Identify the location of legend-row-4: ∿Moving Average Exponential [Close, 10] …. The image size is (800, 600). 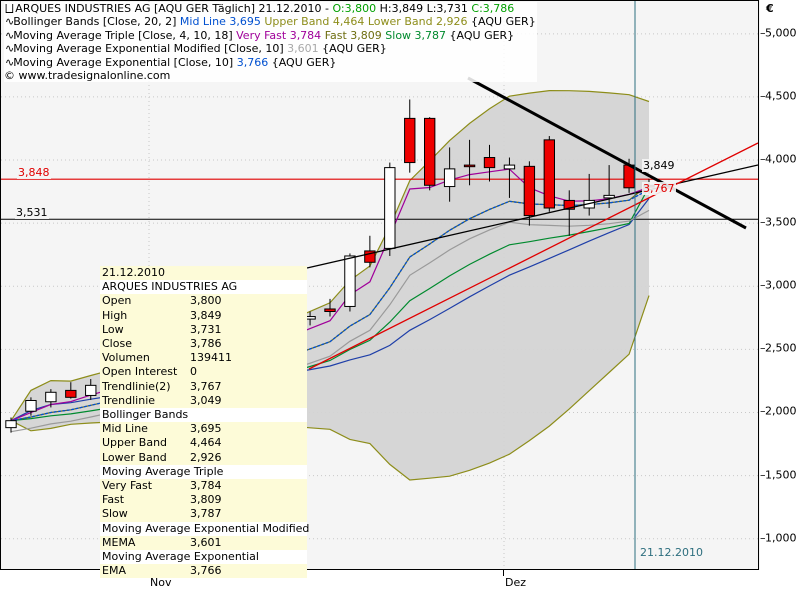
(270, 62).